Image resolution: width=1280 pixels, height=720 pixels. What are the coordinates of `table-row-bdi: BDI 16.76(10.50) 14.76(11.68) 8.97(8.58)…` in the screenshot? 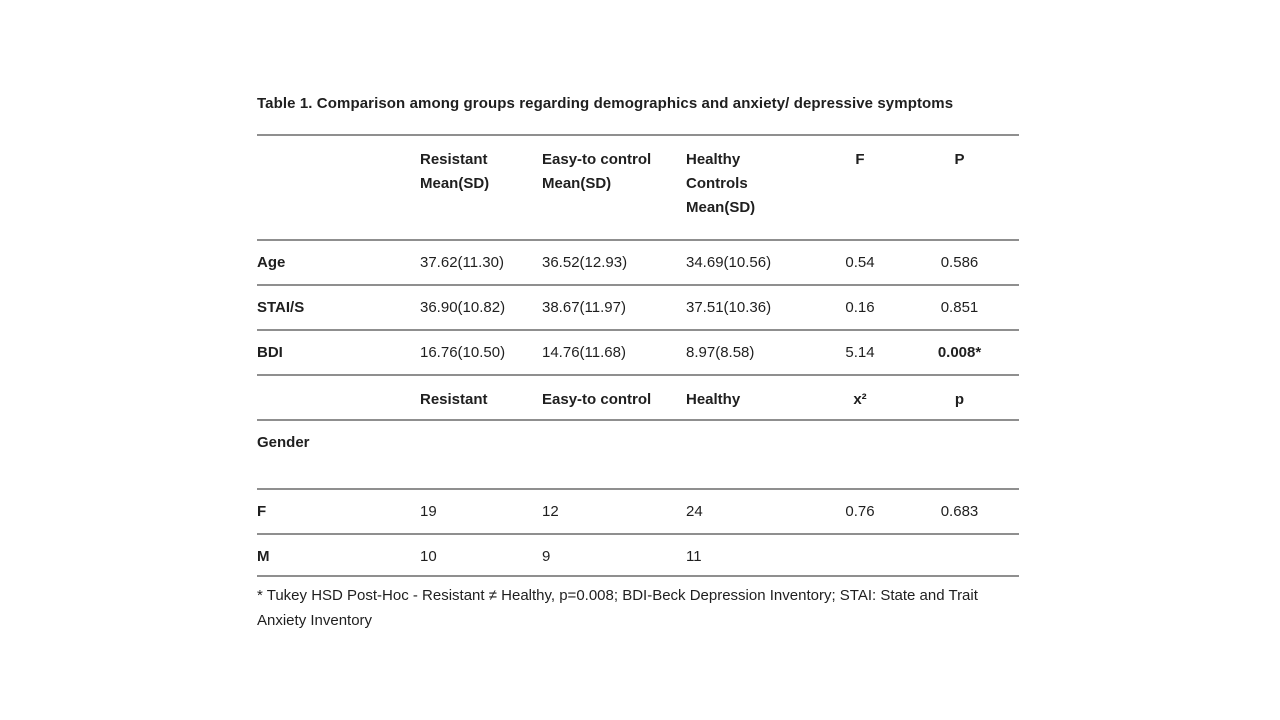 It's located at (638, 352).